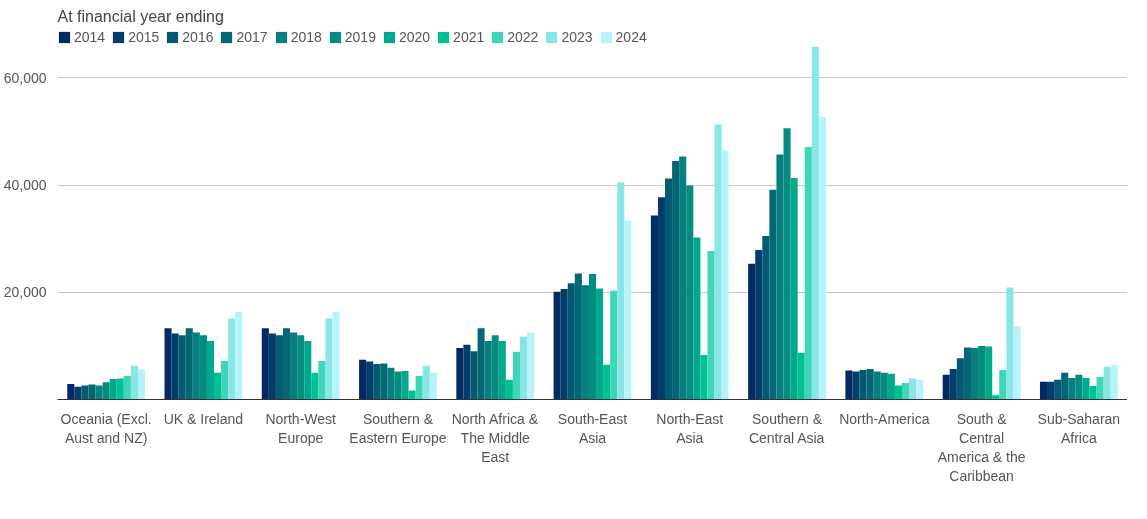 The height and width of the screenshot is (519, 1147). Describe the element at coordinates (144, 37) in the screenshot. I see `legend-label: 2015` at that location.